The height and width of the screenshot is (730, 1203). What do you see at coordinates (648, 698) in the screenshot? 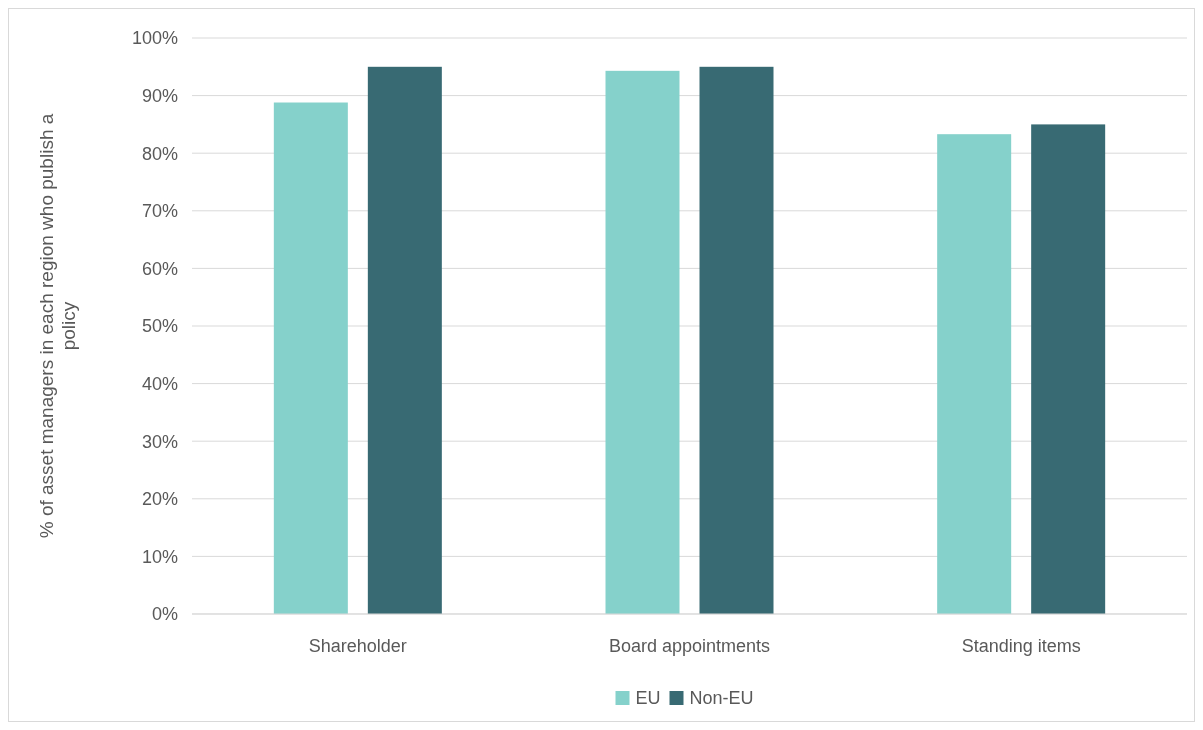
I see `legend-label: EU` at bounding box center [648, 698].